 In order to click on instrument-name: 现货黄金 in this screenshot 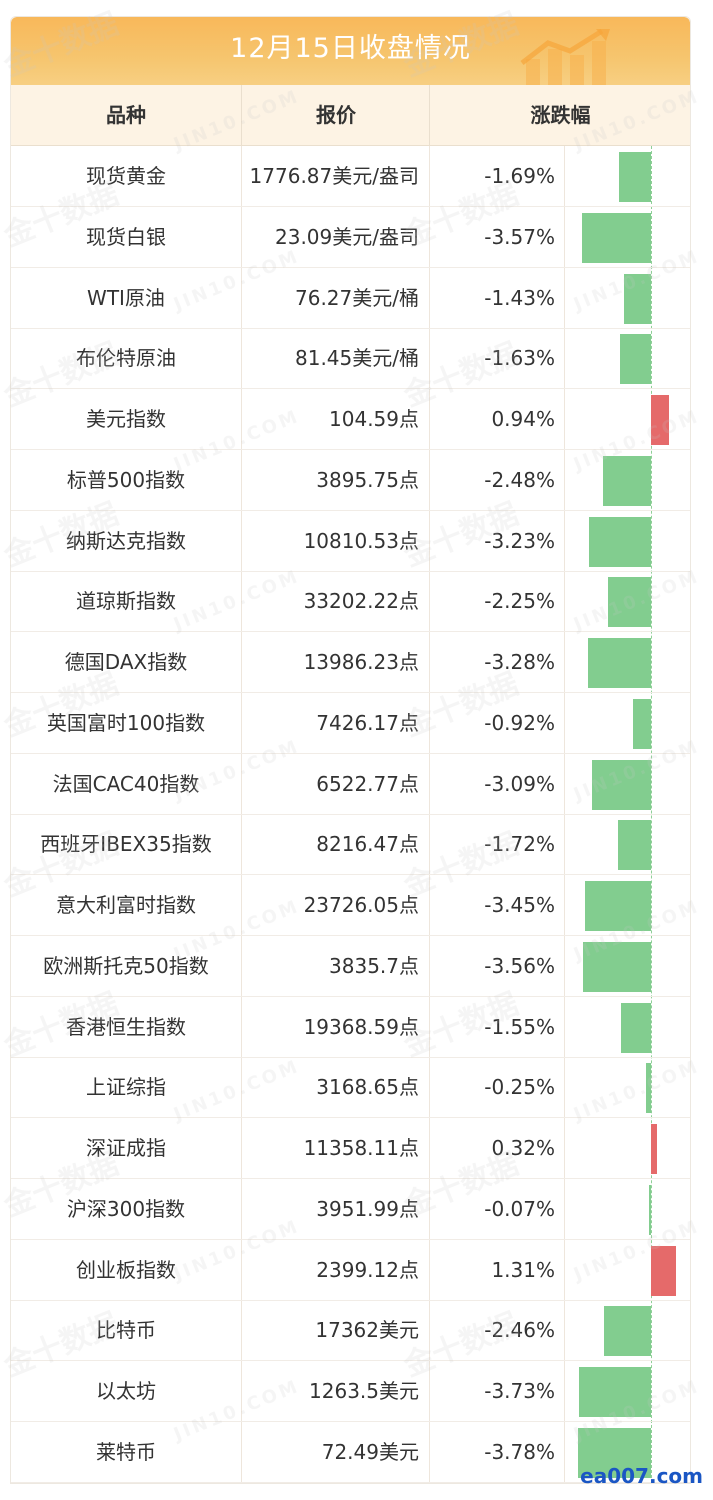, I will do `click(126, 176)`.